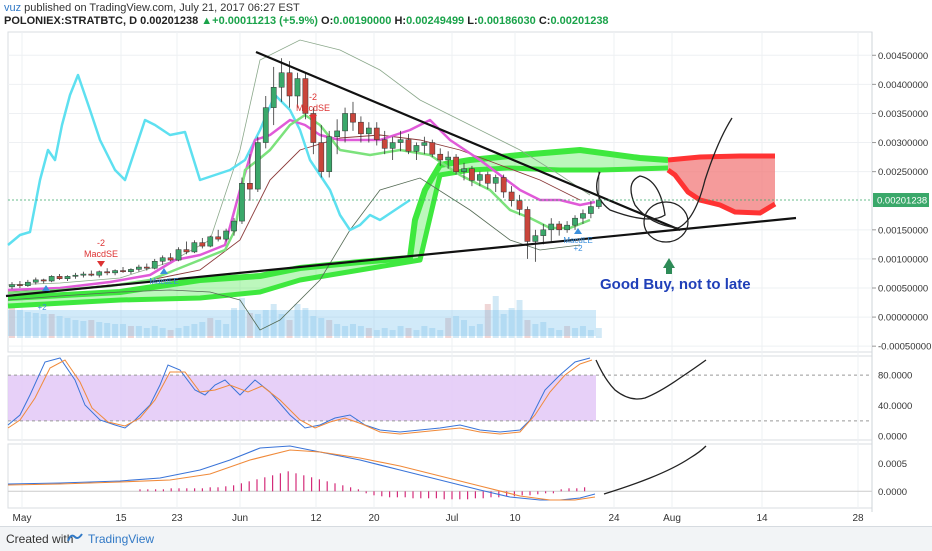 The height and width of the screenshot is (551, 932). What do you see at coordinates (903, 230) in the screenshot?
I see `y-tick-label: 0.00150000` at bounding box center [903, 230].